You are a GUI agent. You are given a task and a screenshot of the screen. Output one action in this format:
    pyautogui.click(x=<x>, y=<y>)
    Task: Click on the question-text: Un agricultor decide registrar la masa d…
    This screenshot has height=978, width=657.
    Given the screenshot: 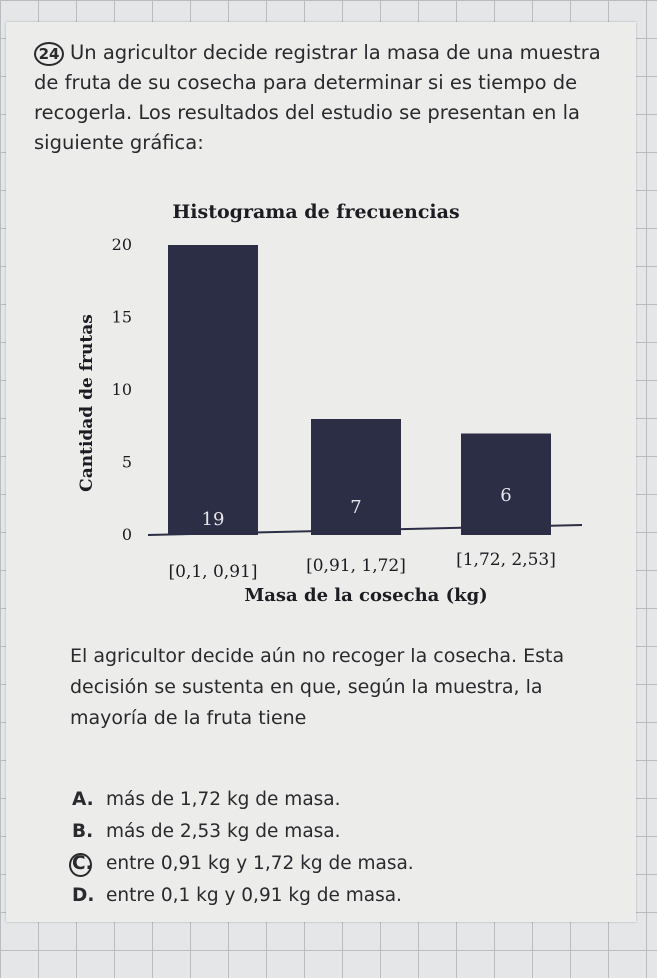 What is the action you would take?
    pyautogui.click(x=317, y=97)
    